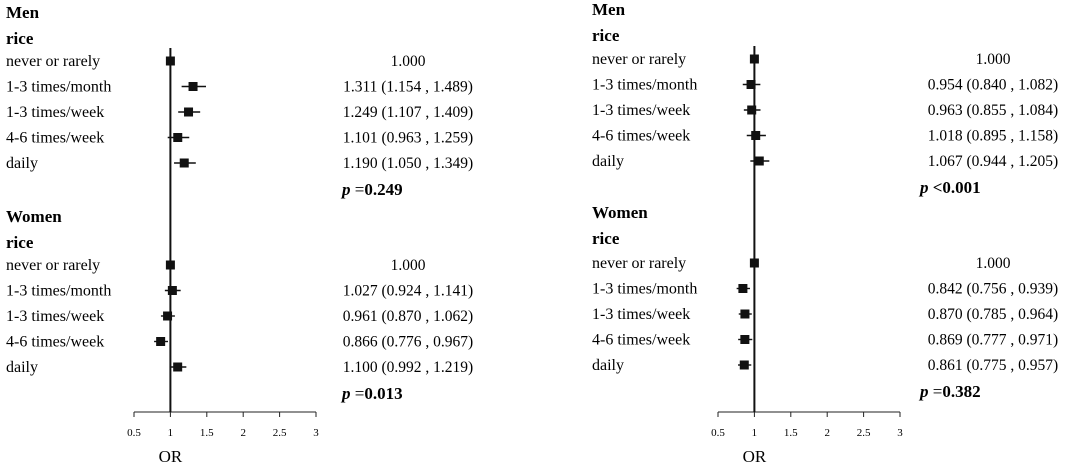 Image resolution: width=1080 pixels, height=468 pixels. What do you see at coordinates (993, 340) in the screenshot?
I see `or-ci-text: 0.869 (0.777 , 0.971)` at bounding box center [993, 340].